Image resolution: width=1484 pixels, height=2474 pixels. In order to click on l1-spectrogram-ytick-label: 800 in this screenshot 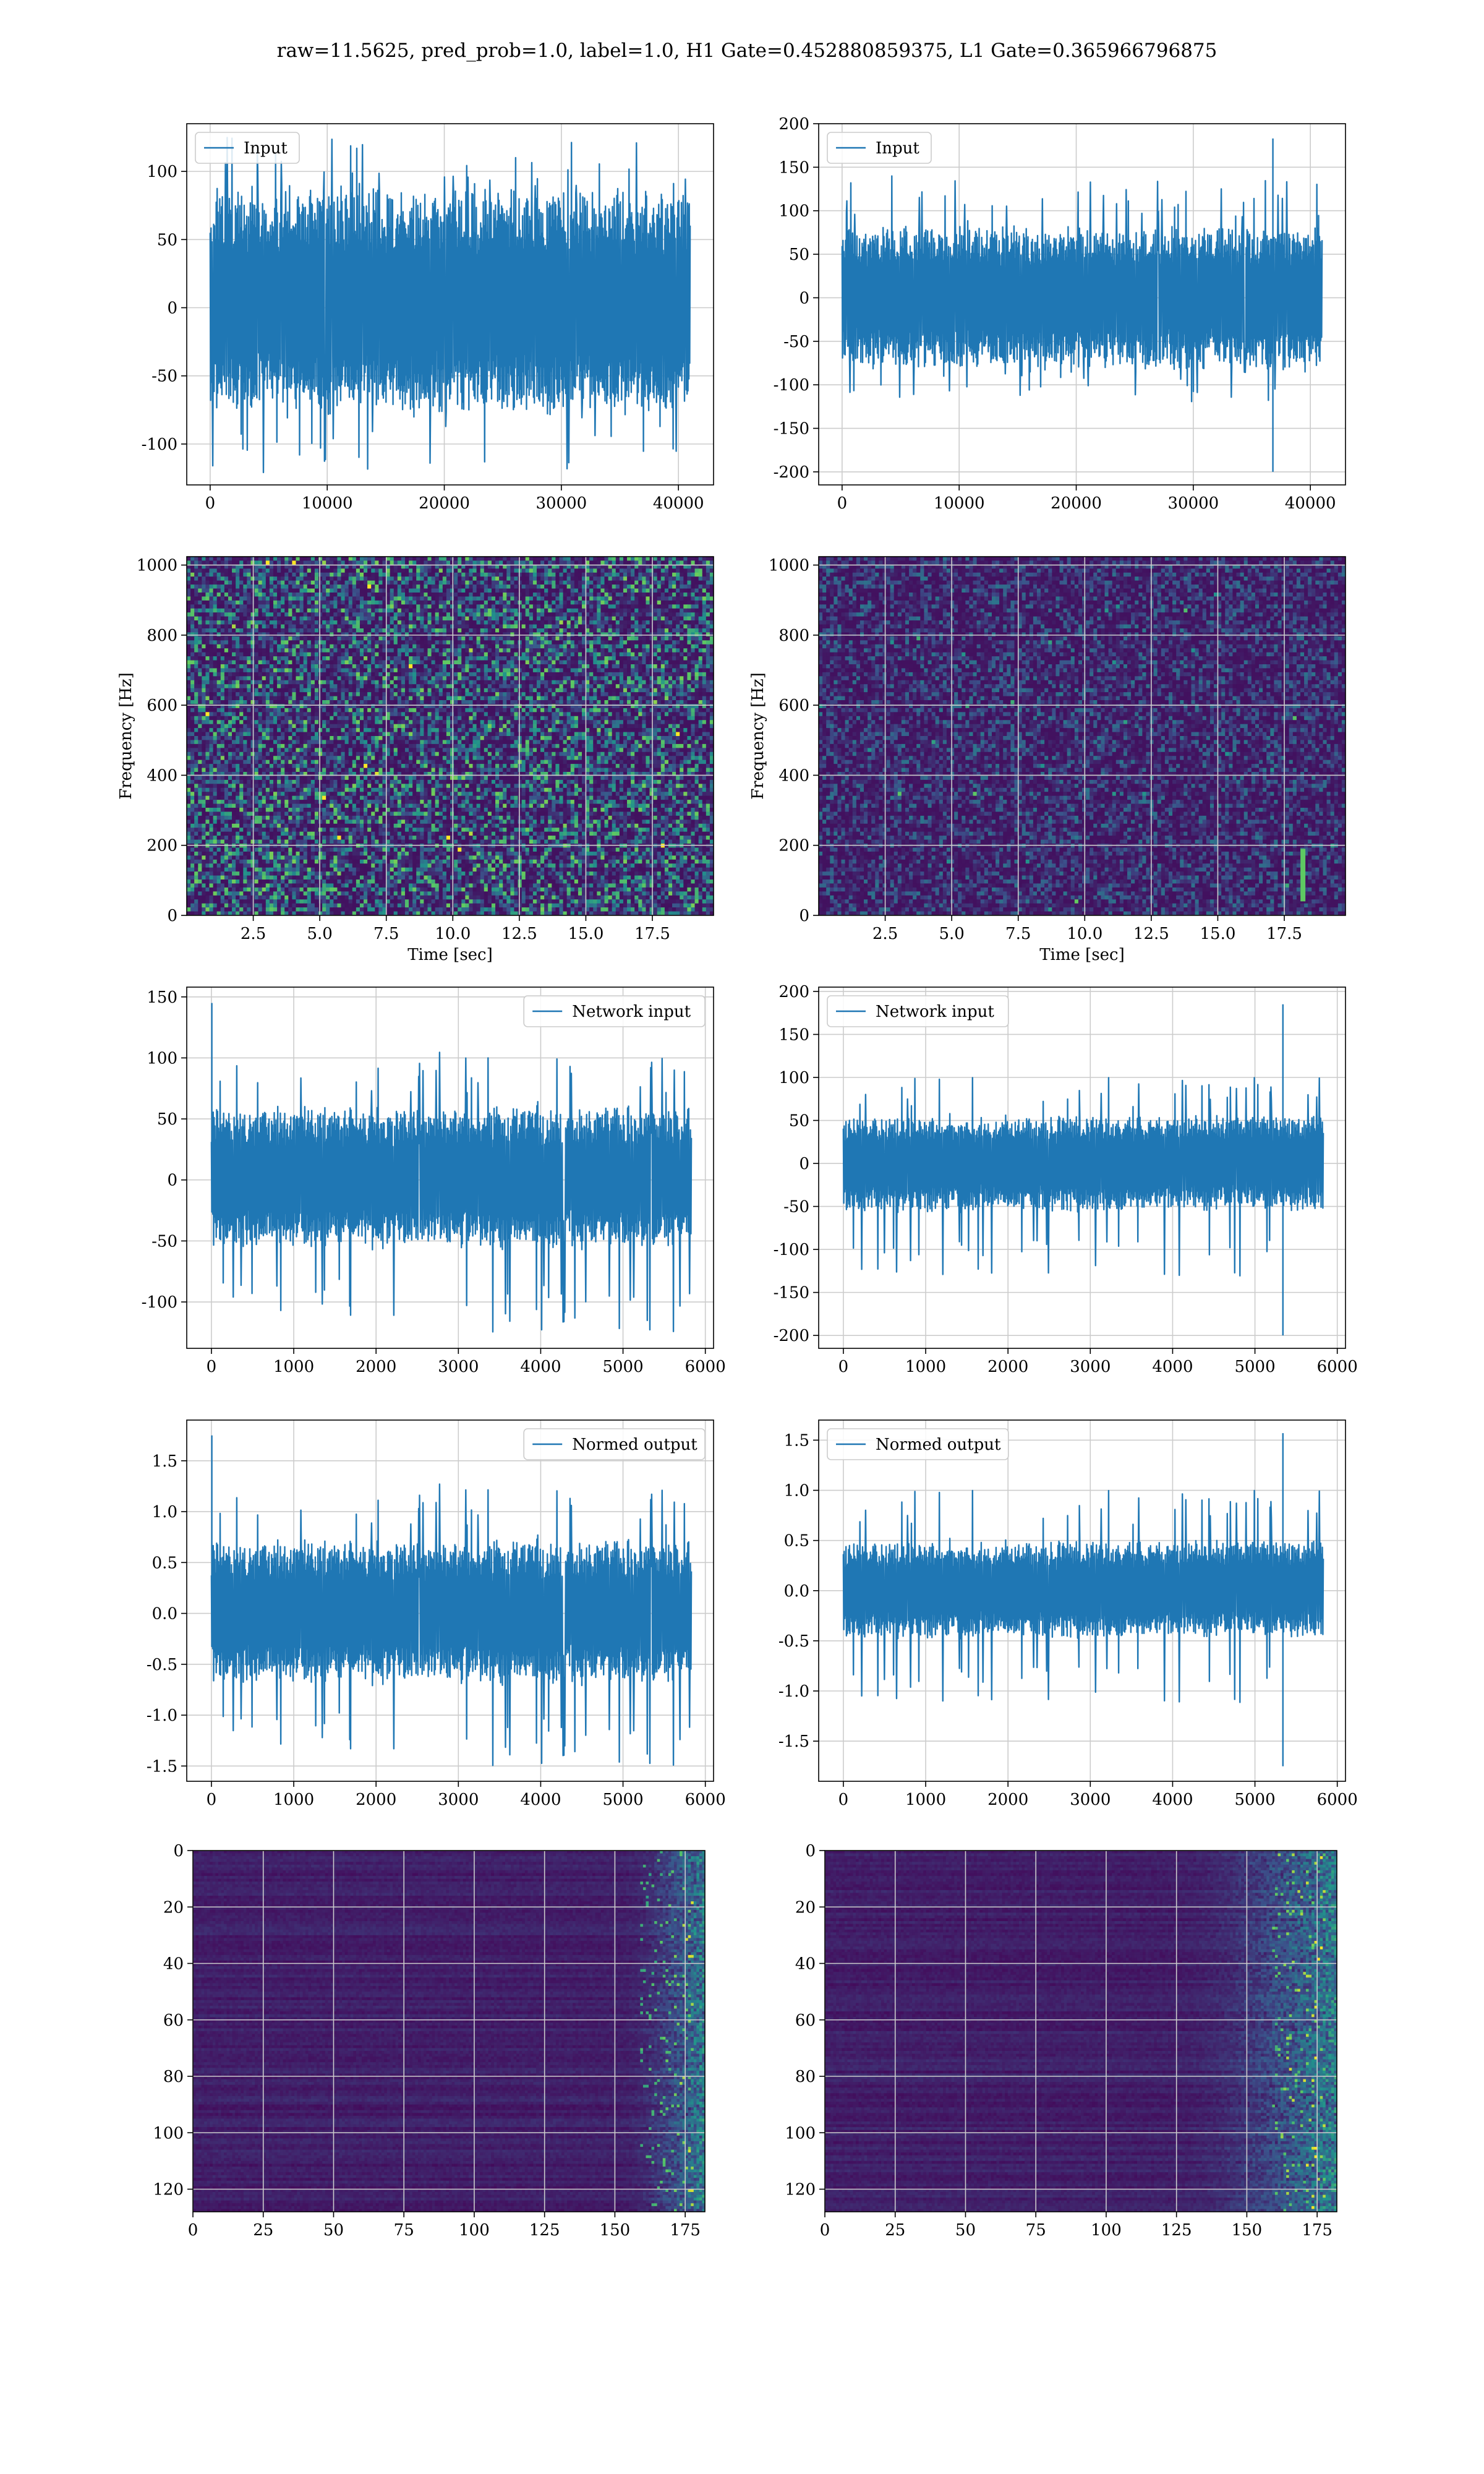, I will do `click(793, 636)`.